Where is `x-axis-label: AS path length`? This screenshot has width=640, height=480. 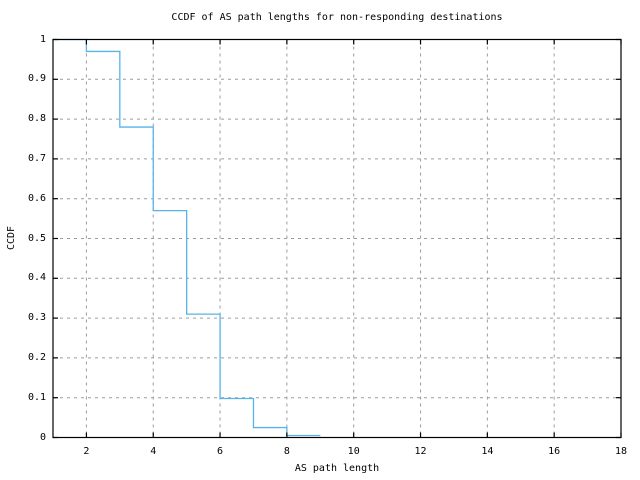 x-axis-label: AS path length is located at coordinates (337, 468).